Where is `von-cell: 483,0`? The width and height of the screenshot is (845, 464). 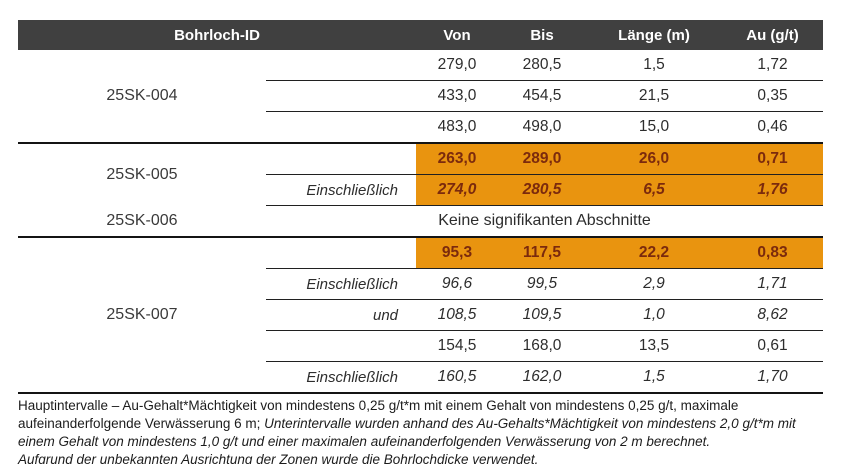
von-cell: 483,0 is located at coordinates (457, 127).